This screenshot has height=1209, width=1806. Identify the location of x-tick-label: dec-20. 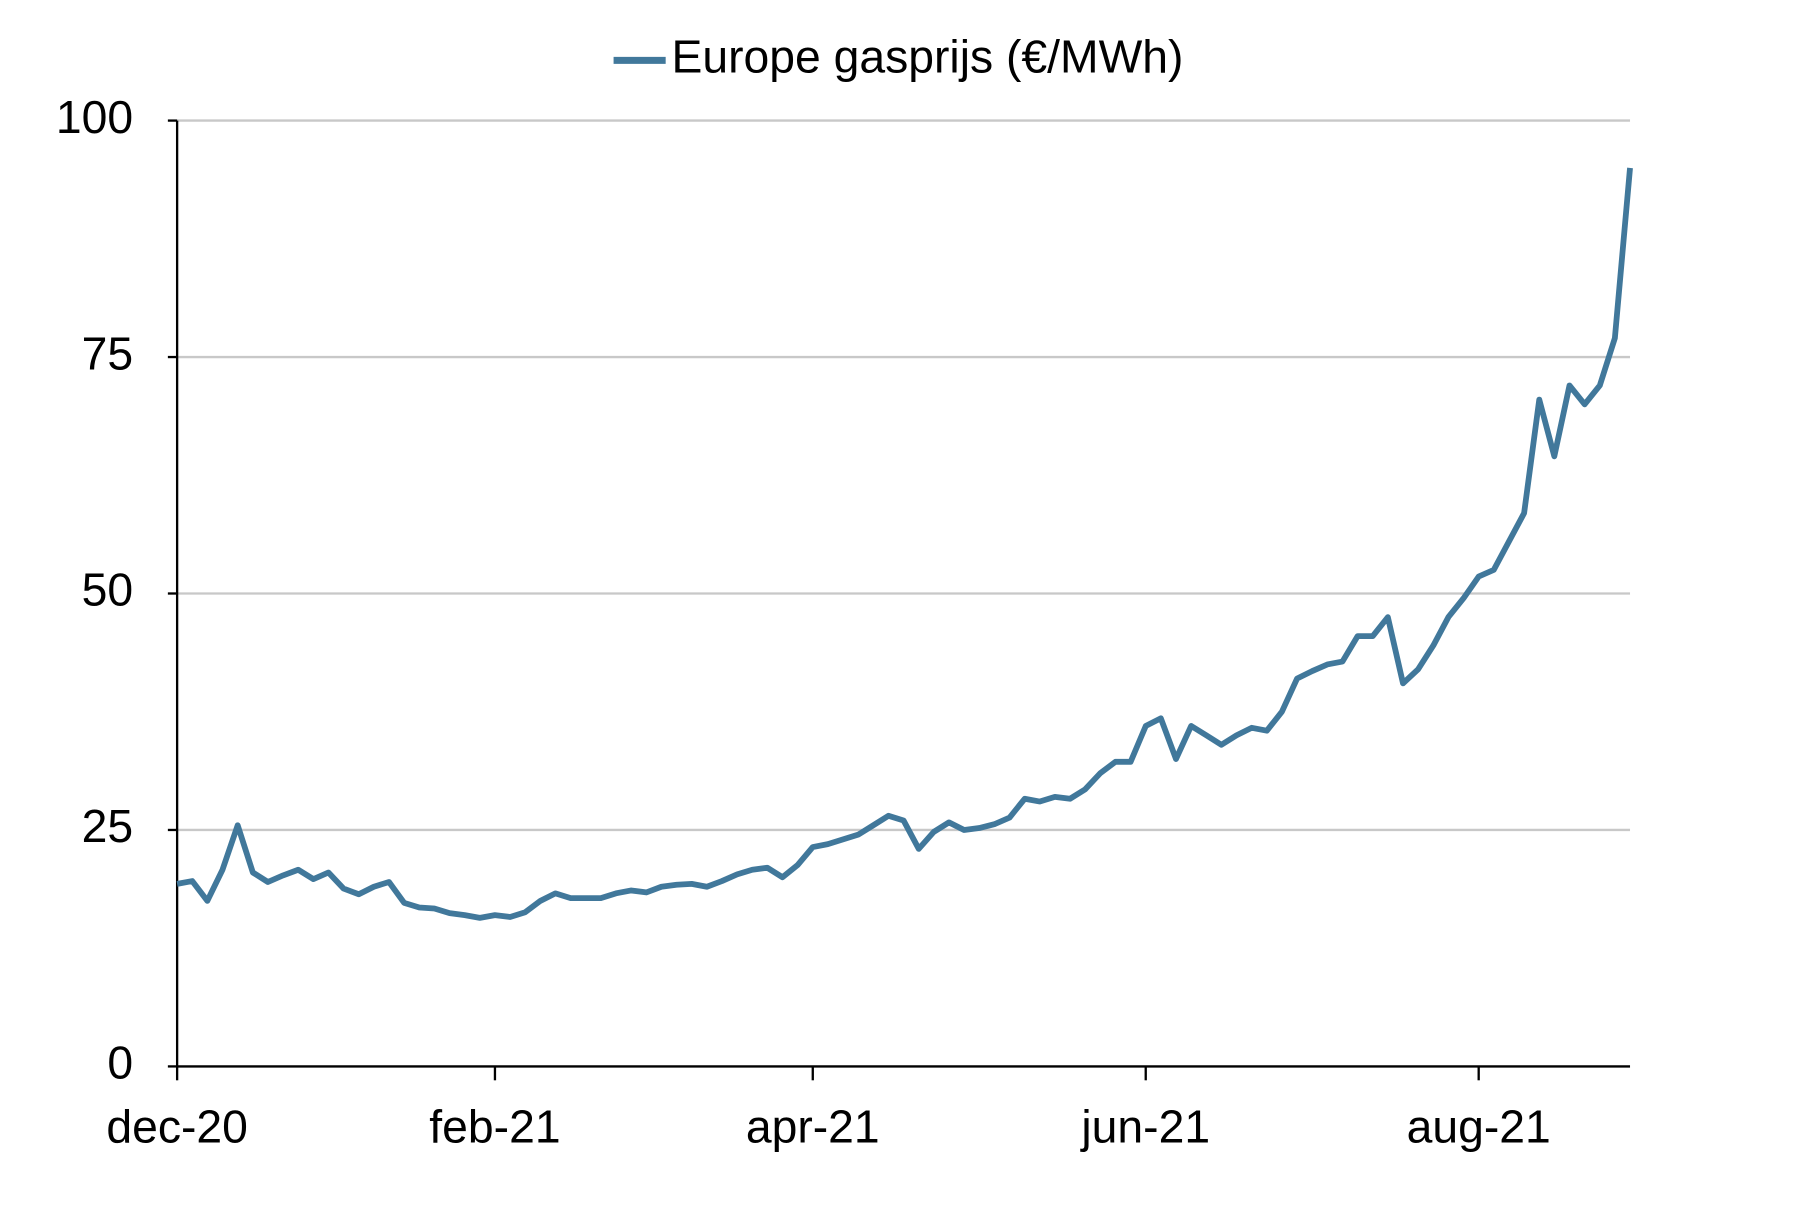
(177, 1126).